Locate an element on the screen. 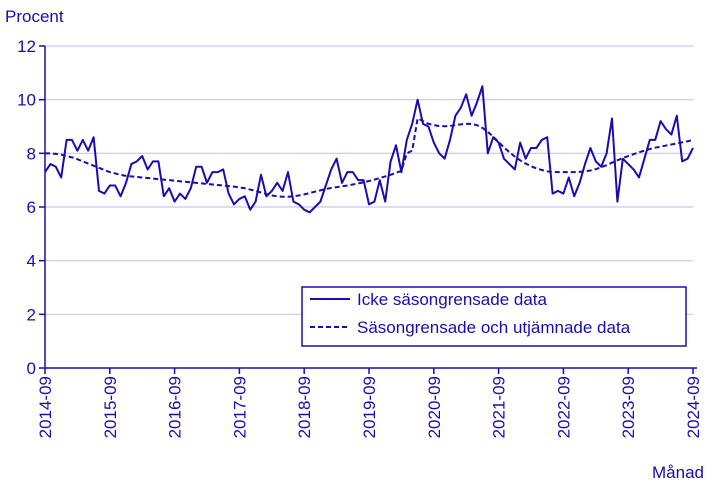  y-tick-label: 10 is located at coordinates (26, 100).